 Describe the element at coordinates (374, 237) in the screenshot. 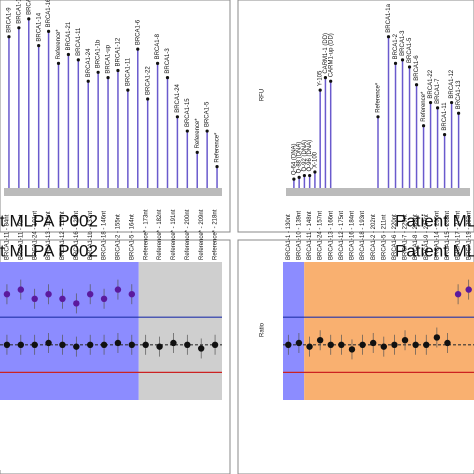

I see `probe-label: BRCA1-2 - 202nt` at that location.